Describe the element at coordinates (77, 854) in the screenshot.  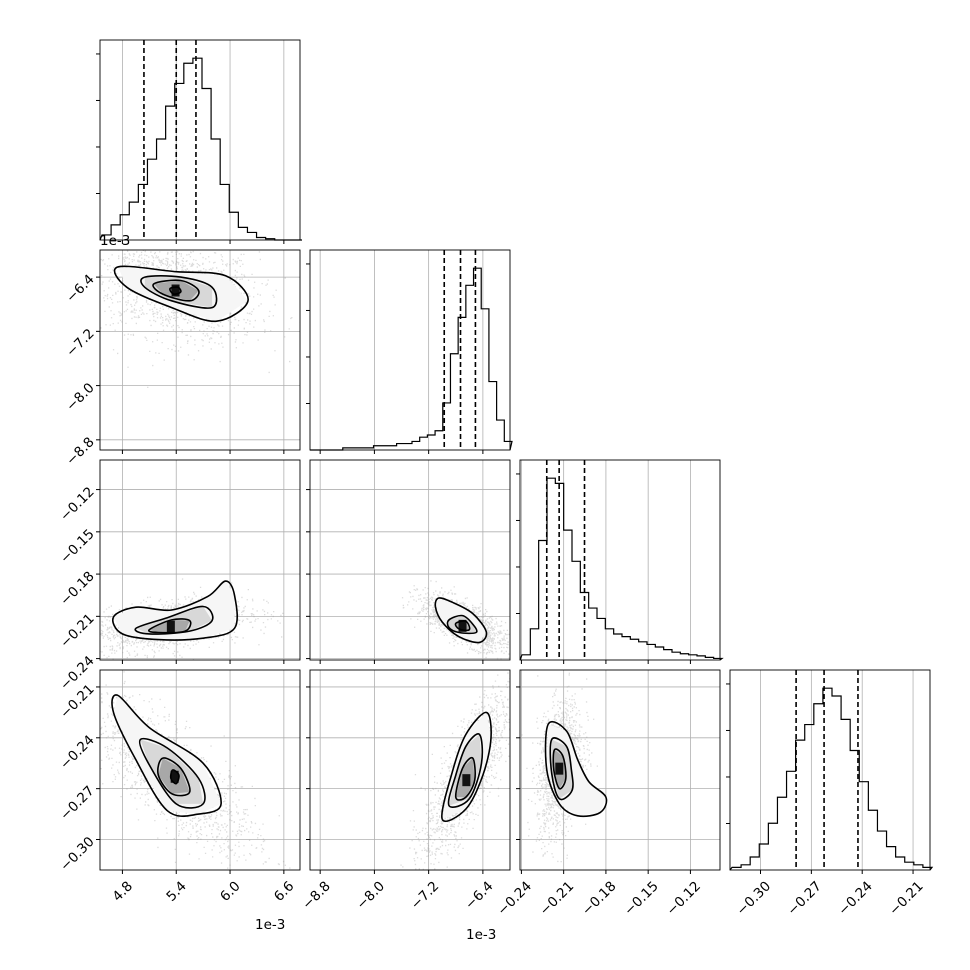
I see `y-tick-label: −0.30` at that location.